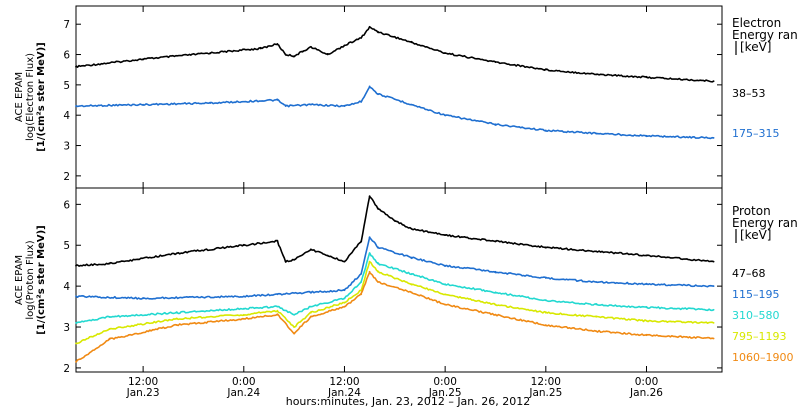  What do you see at coordinates (30, 279) in the screenshot?
I see `y-axis-label: log(Proton Flux)` at bounding box center [30, 279].